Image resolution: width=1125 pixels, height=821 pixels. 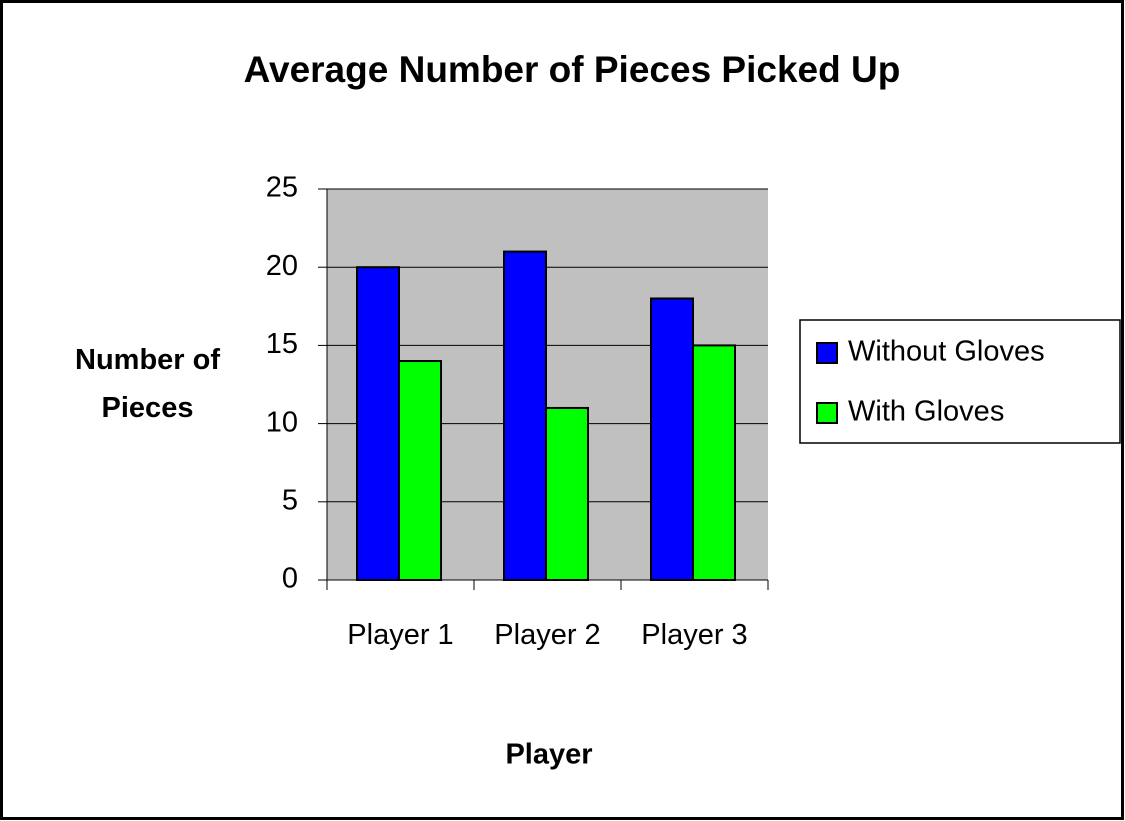 I want to click on y-tick-label: 15, so click(x=282, y=344).